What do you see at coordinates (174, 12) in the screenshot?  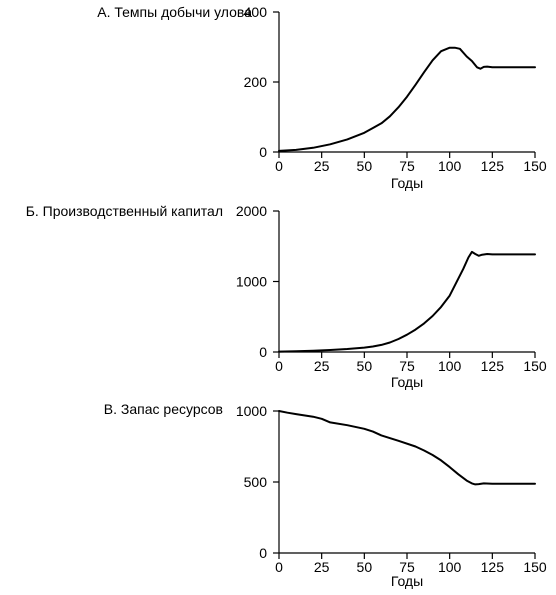 I see `chart-title: А. Темпы добычи улова` at bounding box center [174, 12].